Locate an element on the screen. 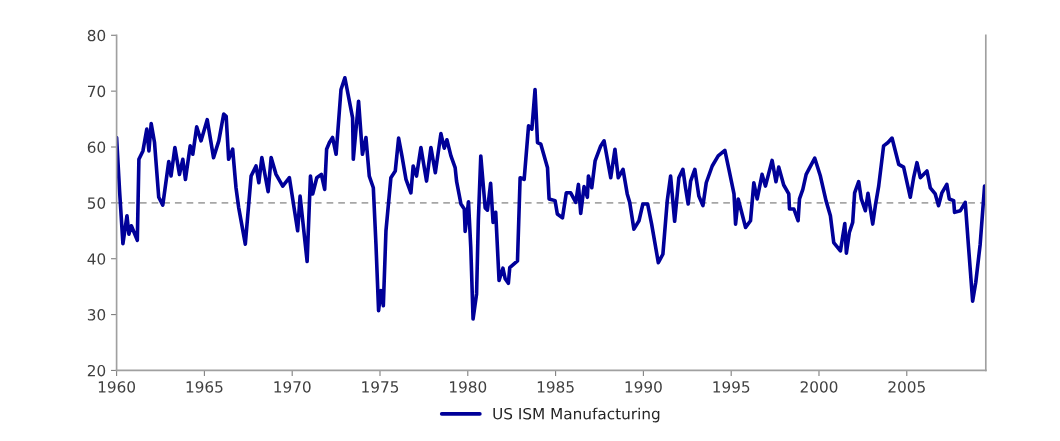 This screenshot has width=1060, height=441. y-tick-label: 50 is located at coordinates (96, 203).